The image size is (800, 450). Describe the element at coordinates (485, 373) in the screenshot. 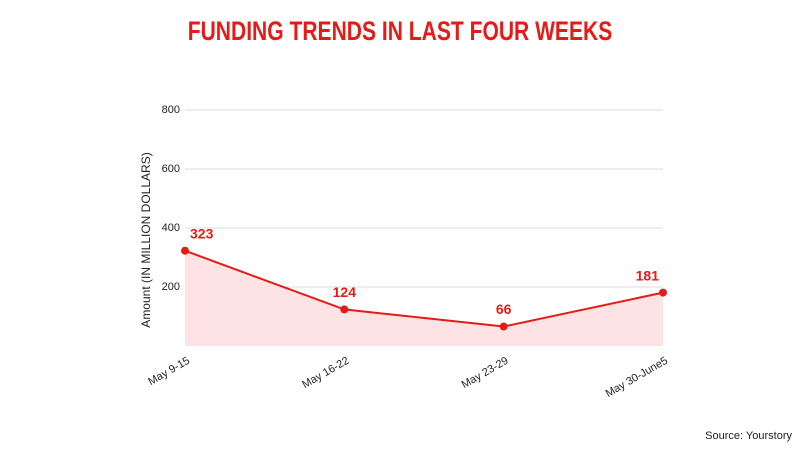

I see `x-tick-label: May 23-29` at that location.